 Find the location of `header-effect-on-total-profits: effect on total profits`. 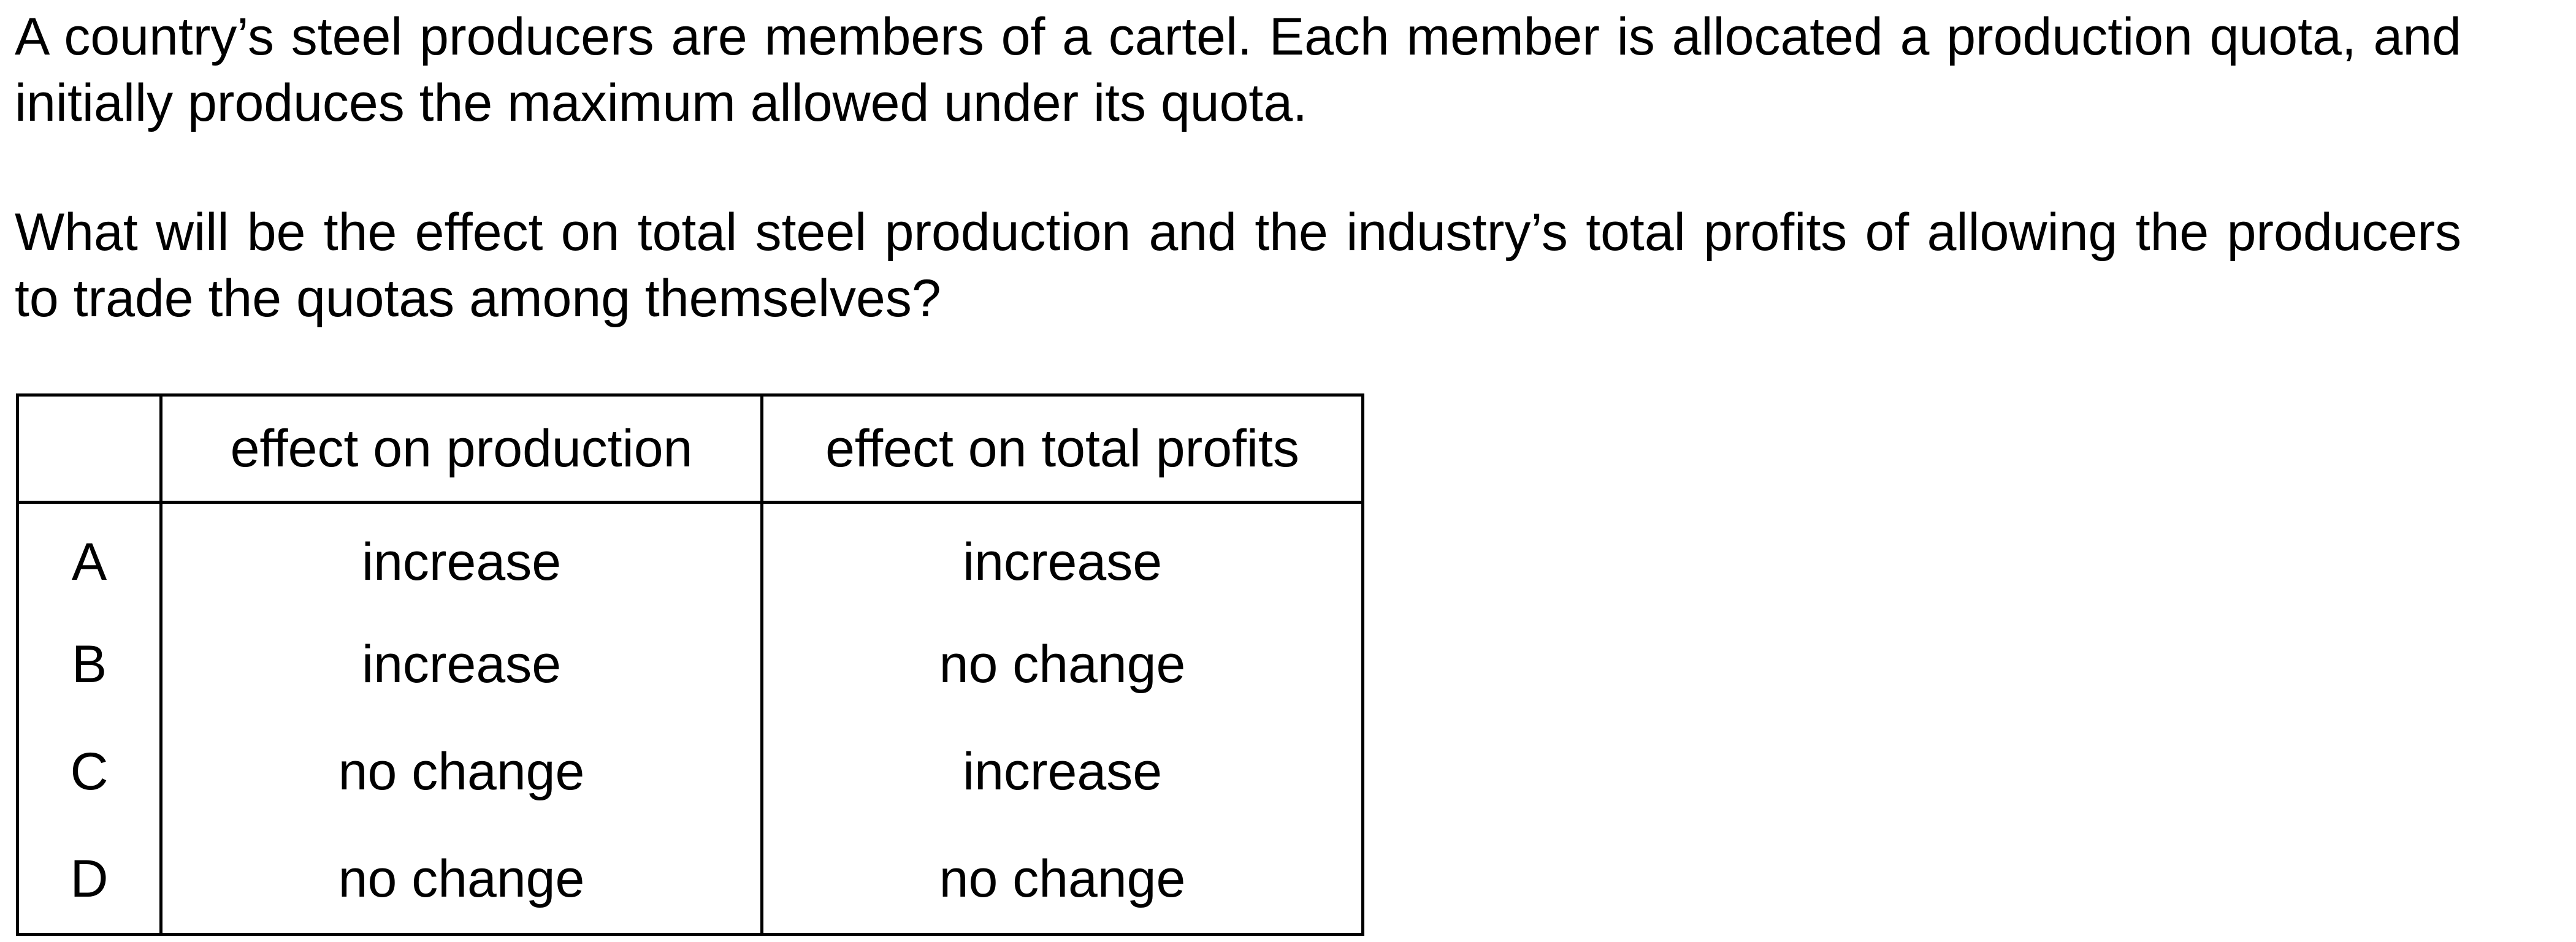

header-effect-on-total-profits: effect on total profits is located at coordinates (1062, 448).